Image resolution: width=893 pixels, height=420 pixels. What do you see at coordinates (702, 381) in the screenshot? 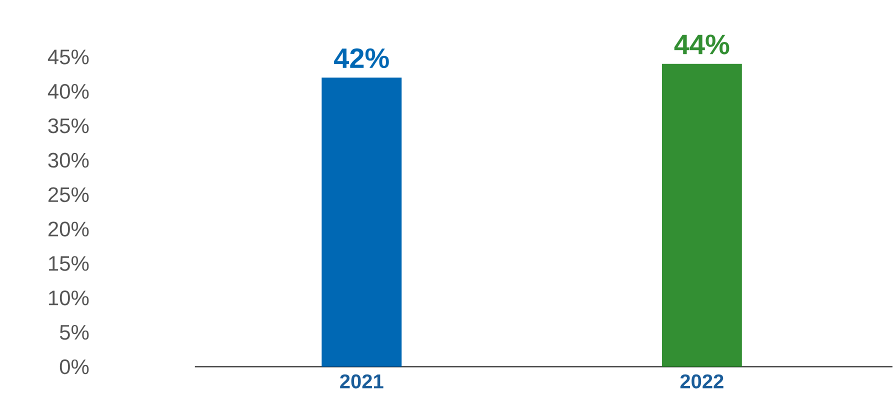
I see `x-tick-label: 2022` at bounding box center [702, 381].